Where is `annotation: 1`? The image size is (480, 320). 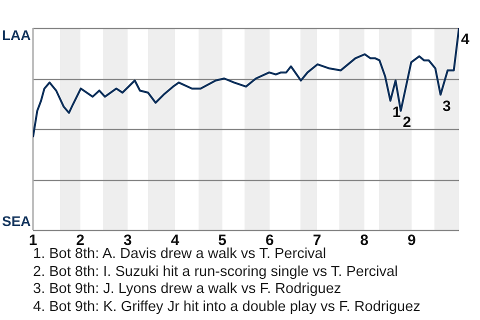
annotation: 1 is located at coordinates (396, 112).